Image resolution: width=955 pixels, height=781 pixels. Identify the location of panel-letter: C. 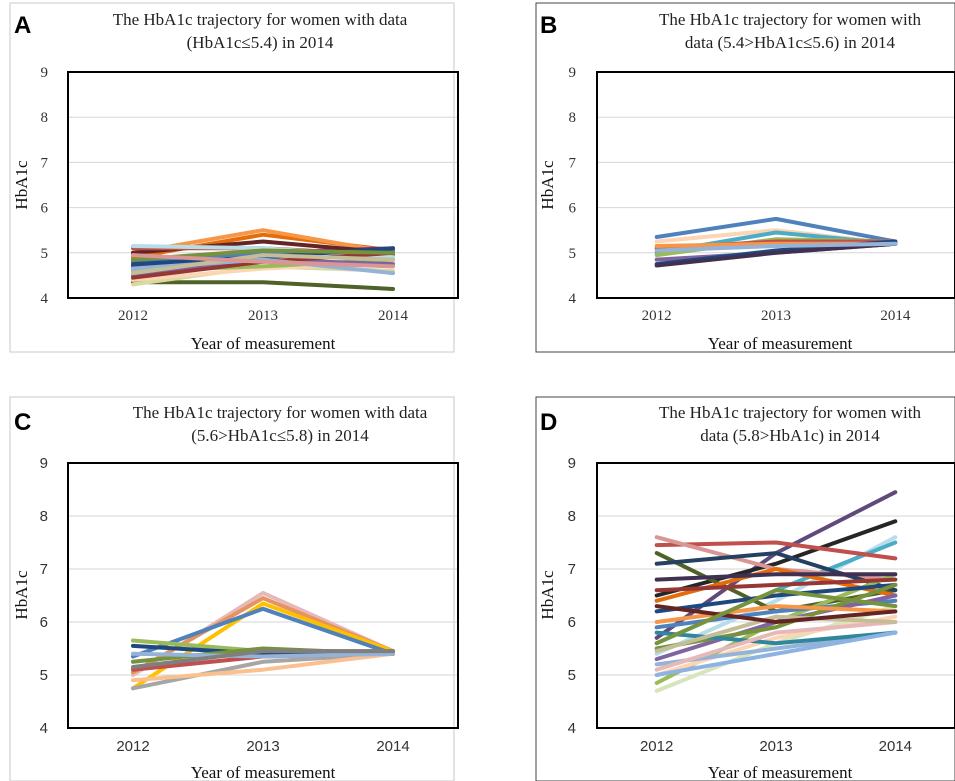
(22, 422).